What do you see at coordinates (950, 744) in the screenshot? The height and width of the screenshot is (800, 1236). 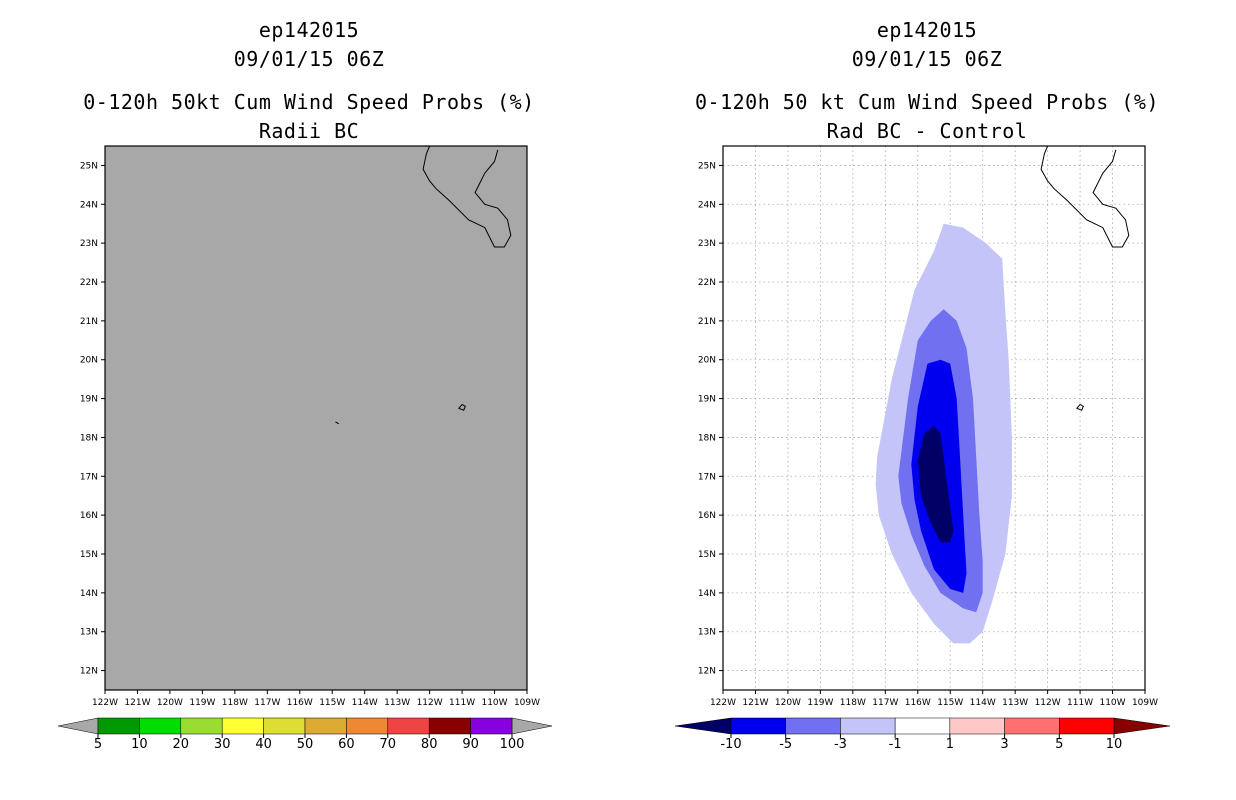 I see `colorbar-label: 1` at bounding box center [950, 744].